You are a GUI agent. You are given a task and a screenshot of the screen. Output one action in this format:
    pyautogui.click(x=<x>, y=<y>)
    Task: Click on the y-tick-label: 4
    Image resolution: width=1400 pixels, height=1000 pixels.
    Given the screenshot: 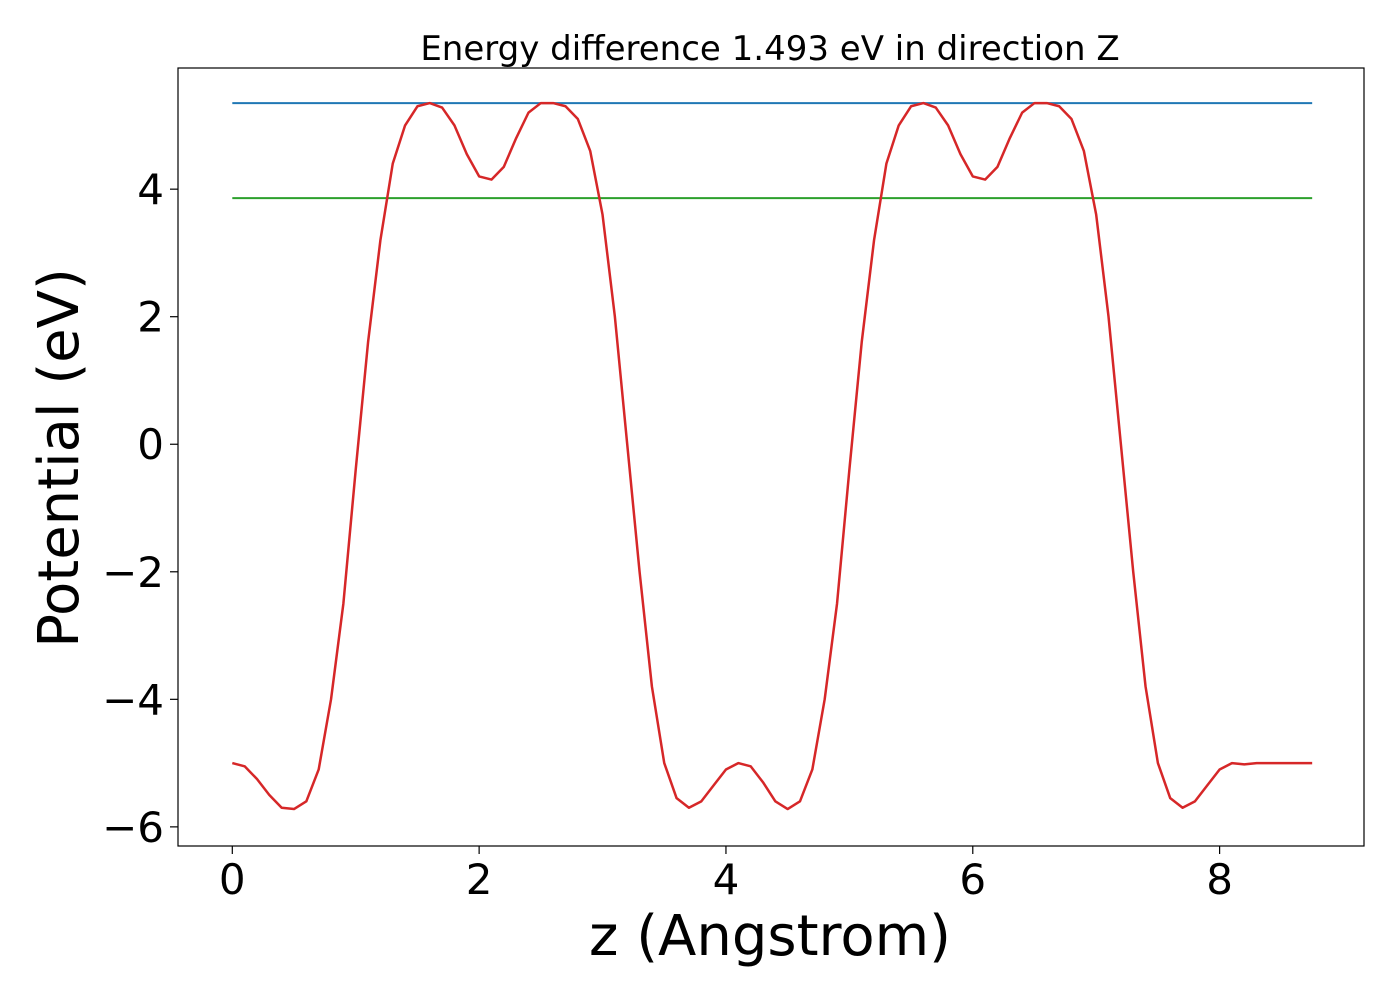 What is the action you would take?
    pyautogui.click(x=150, y=189)
    